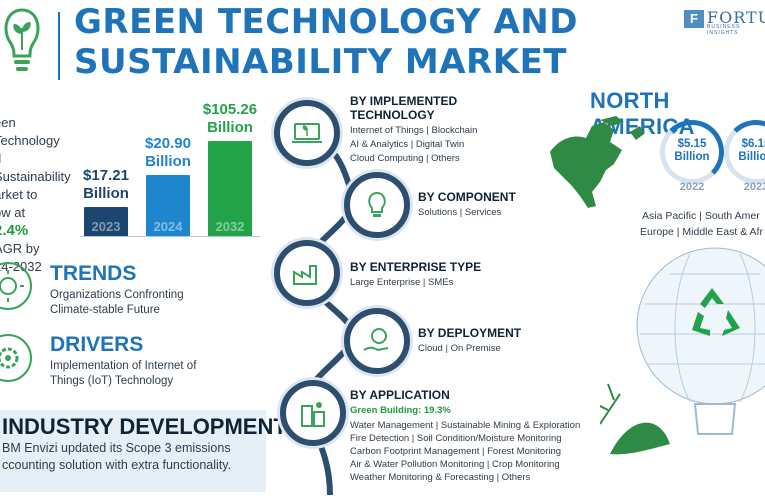 This screenshot has width=765, height=500. I want to click on bar-value-label: $17.21 Billion, so click(106, 184).